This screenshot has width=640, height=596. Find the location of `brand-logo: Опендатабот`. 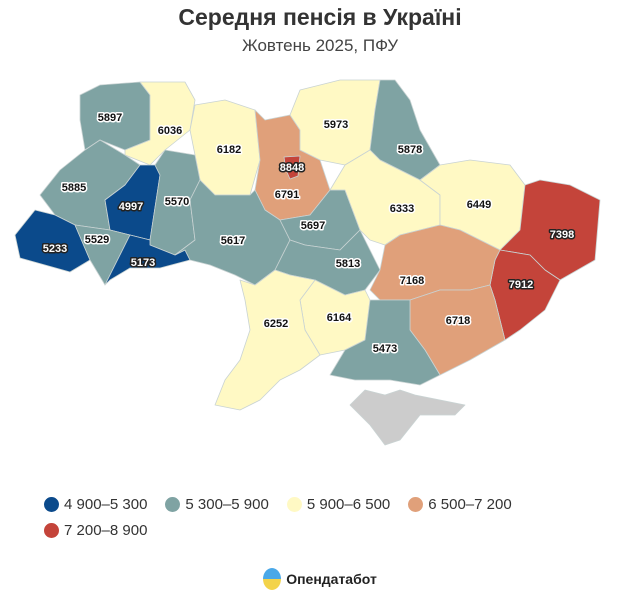

brand-logo: Опендатабот is located at coordinates (320, 579).